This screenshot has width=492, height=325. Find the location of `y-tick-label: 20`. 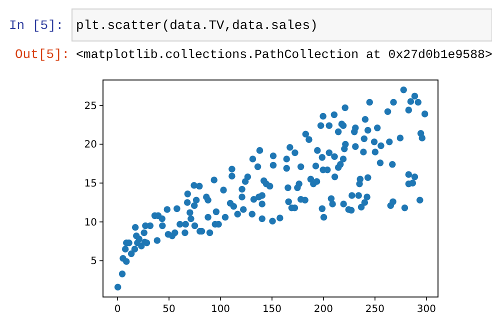

y-tick-label: 20 is located at coordinates (90, 145).